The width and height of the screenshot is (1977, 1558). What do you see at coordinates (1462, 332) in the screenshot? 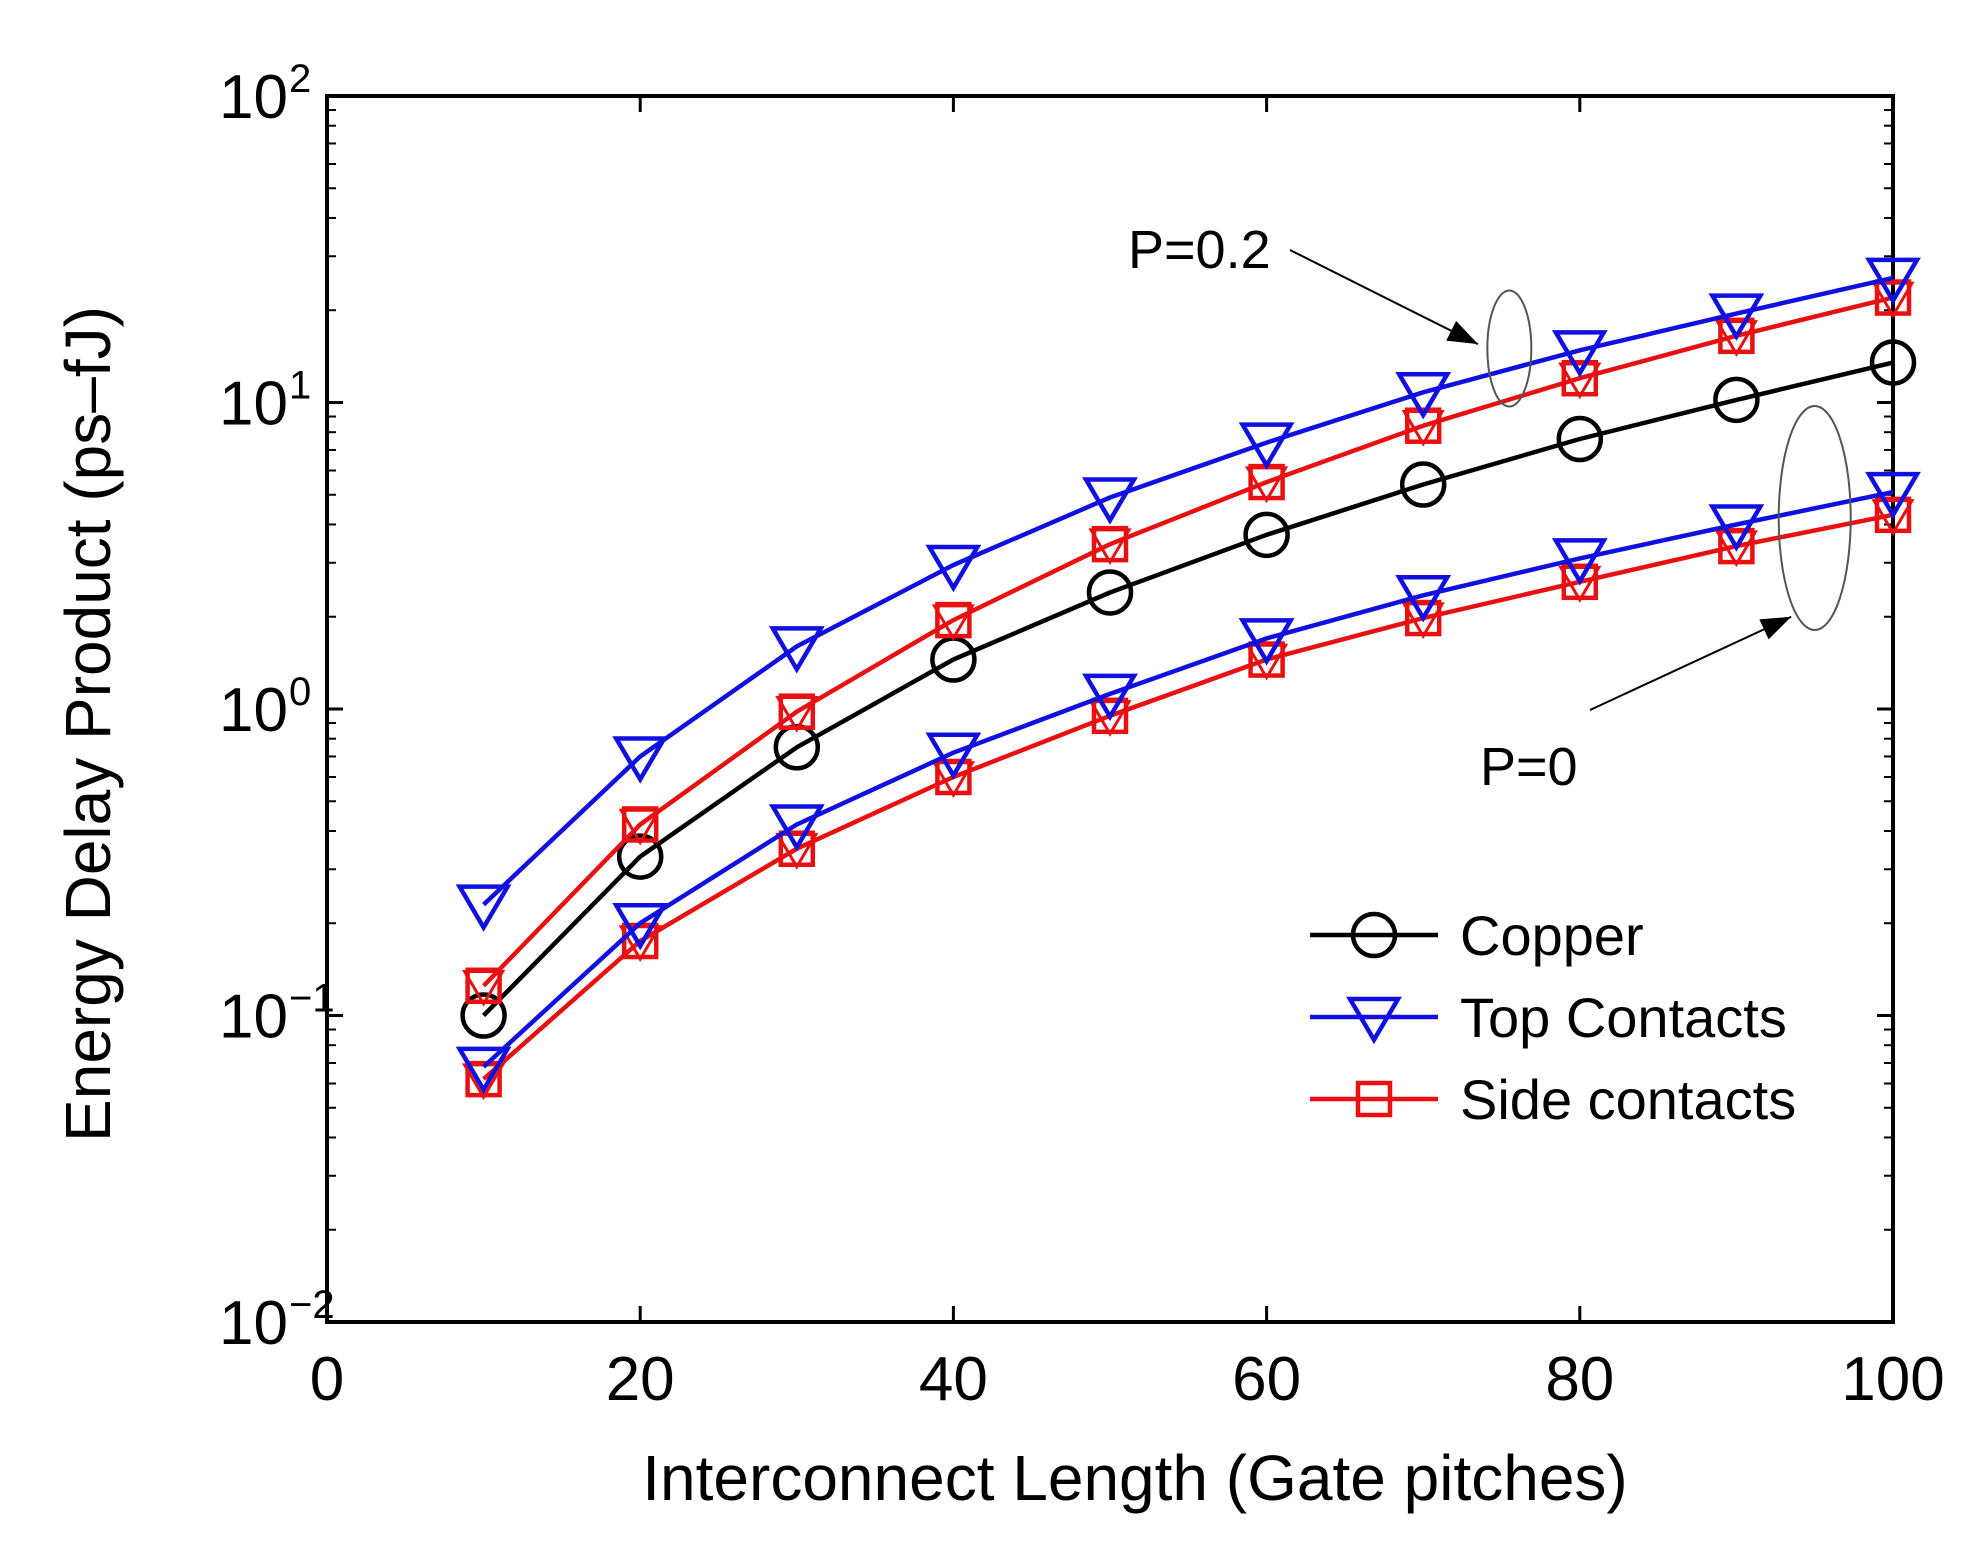
I see `annotation-arrowhead-p02` at bounding box center [1462, 332].